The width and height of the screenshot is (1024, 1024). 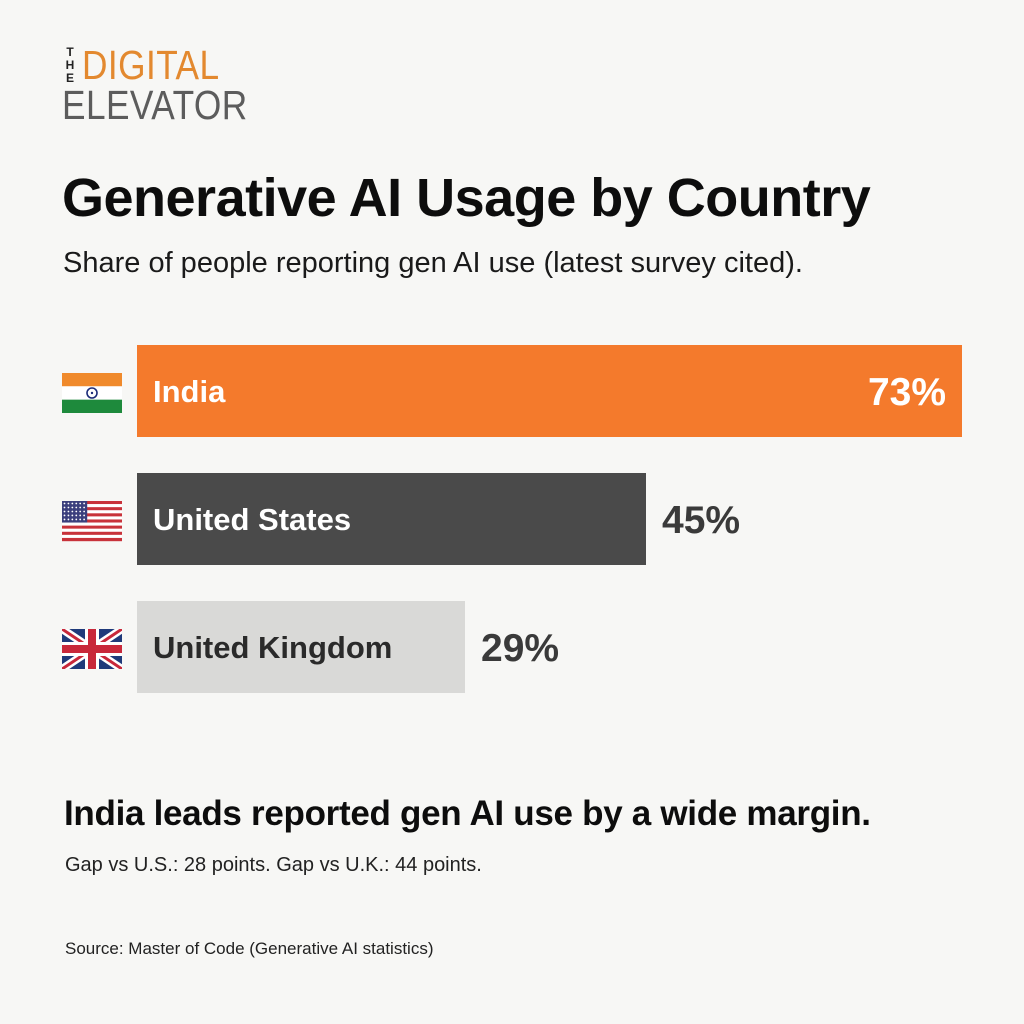 What do you see at coordinates (92, 393) in the screenshot?
I see `india-flag-icon` at bounding box center [92, 393].